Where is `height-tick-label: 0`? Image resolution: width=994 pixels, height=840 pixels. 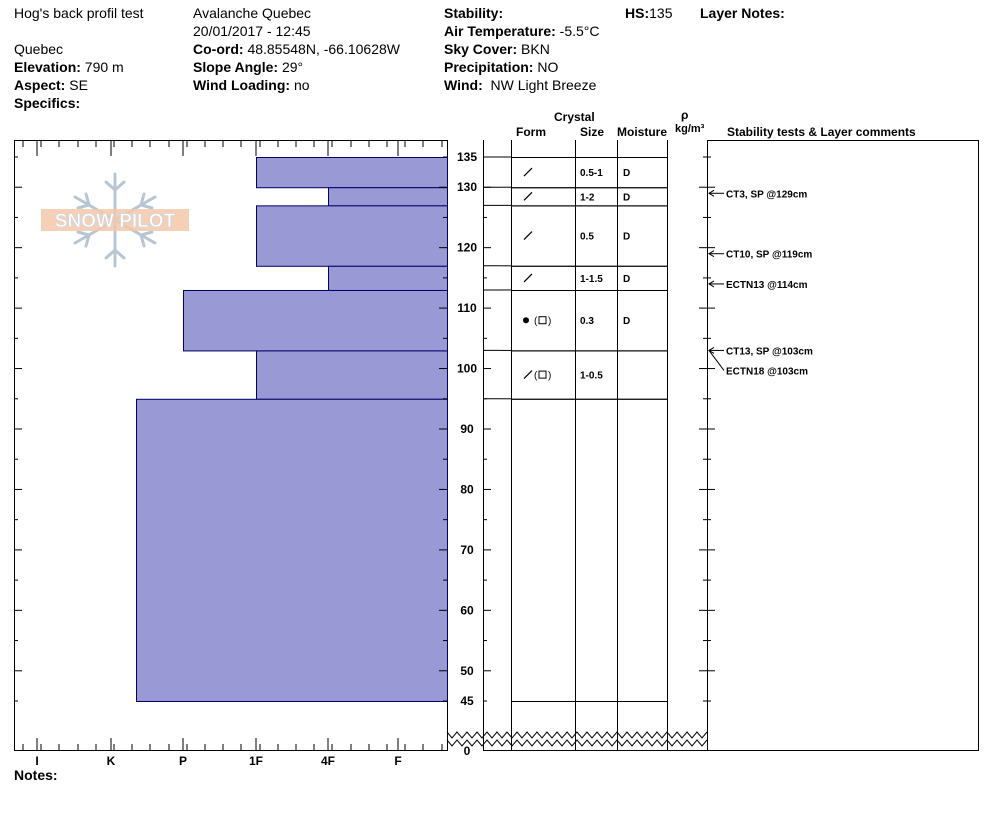 height-tick-label: 0 is located at coordinates (467, 751).